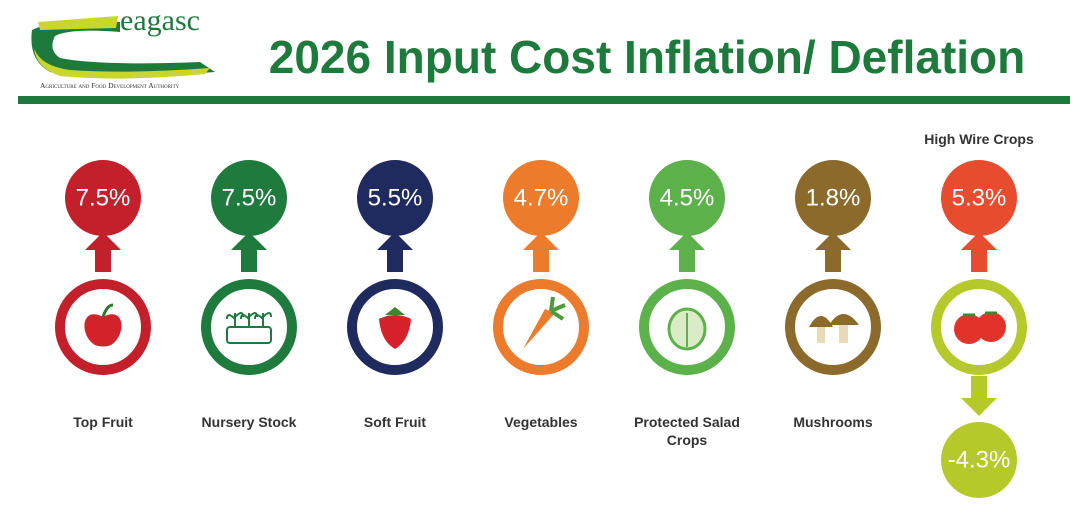  What do you see at coordinates (107, 310) in the screenshot?
I see `icon-leaf` at bounding box center [107, 310].